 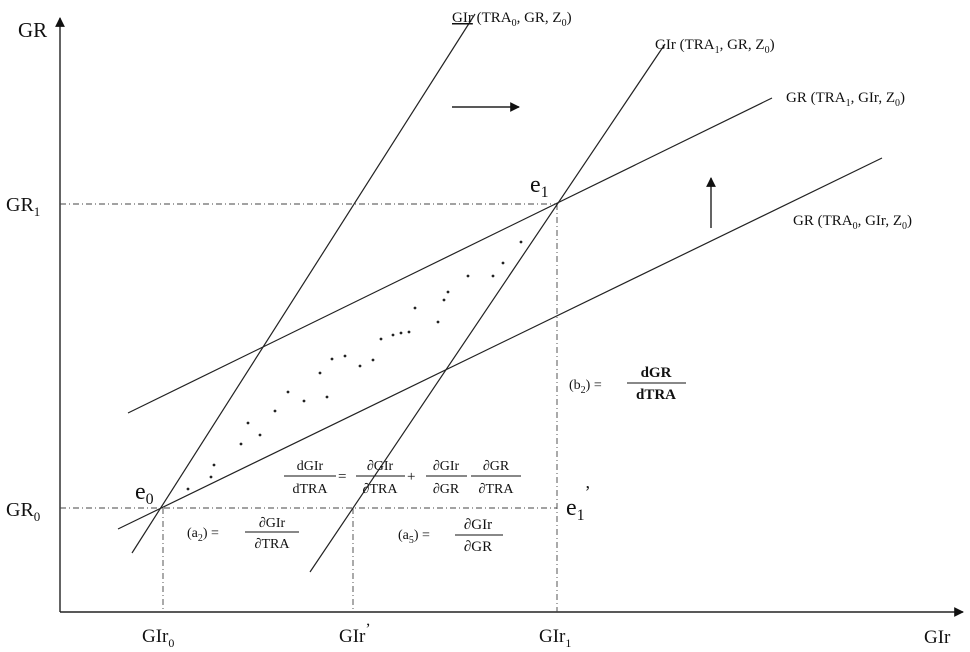 I want to click on x-tick-gir0: GIr0, so click(x=158, y=638).